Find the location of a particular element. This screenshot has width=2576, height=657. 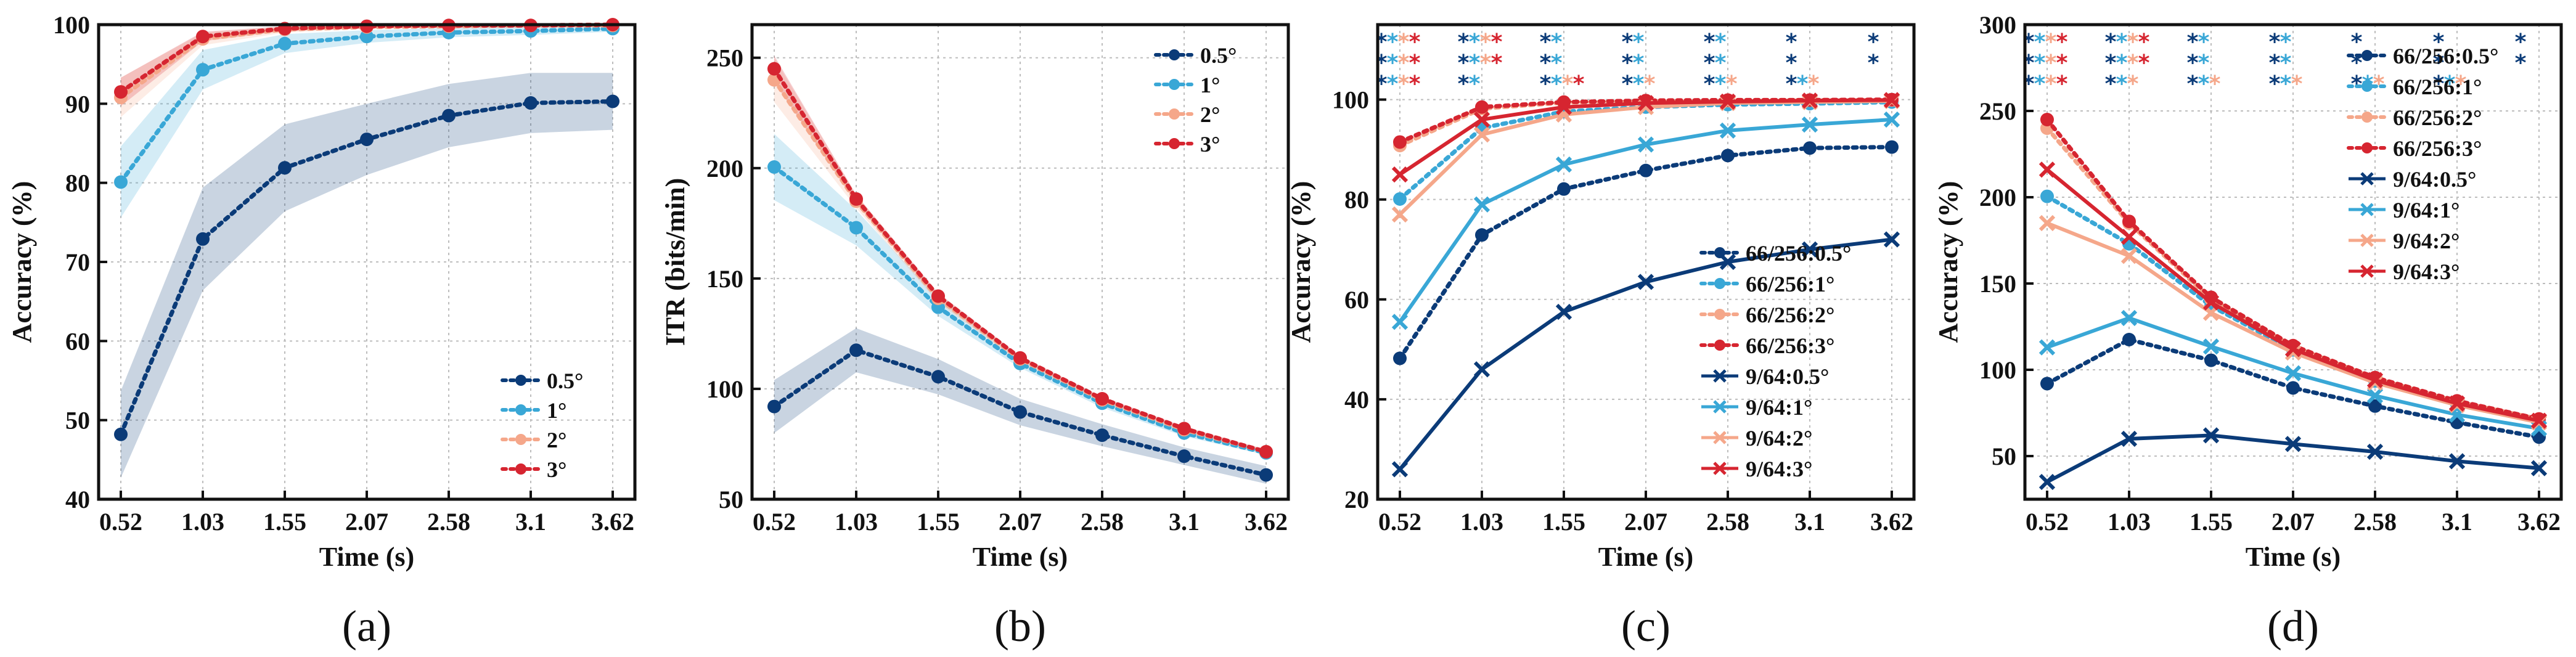

legend-label: 66/256:0.5° is located at coordinates (1798, 253).